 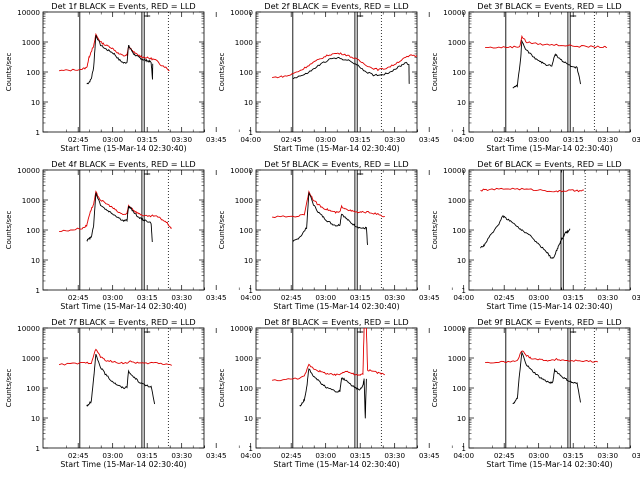 I want to click on panel-title: Det 3f BLACK = Events, RED = LLD, so click(x=549, y=6).